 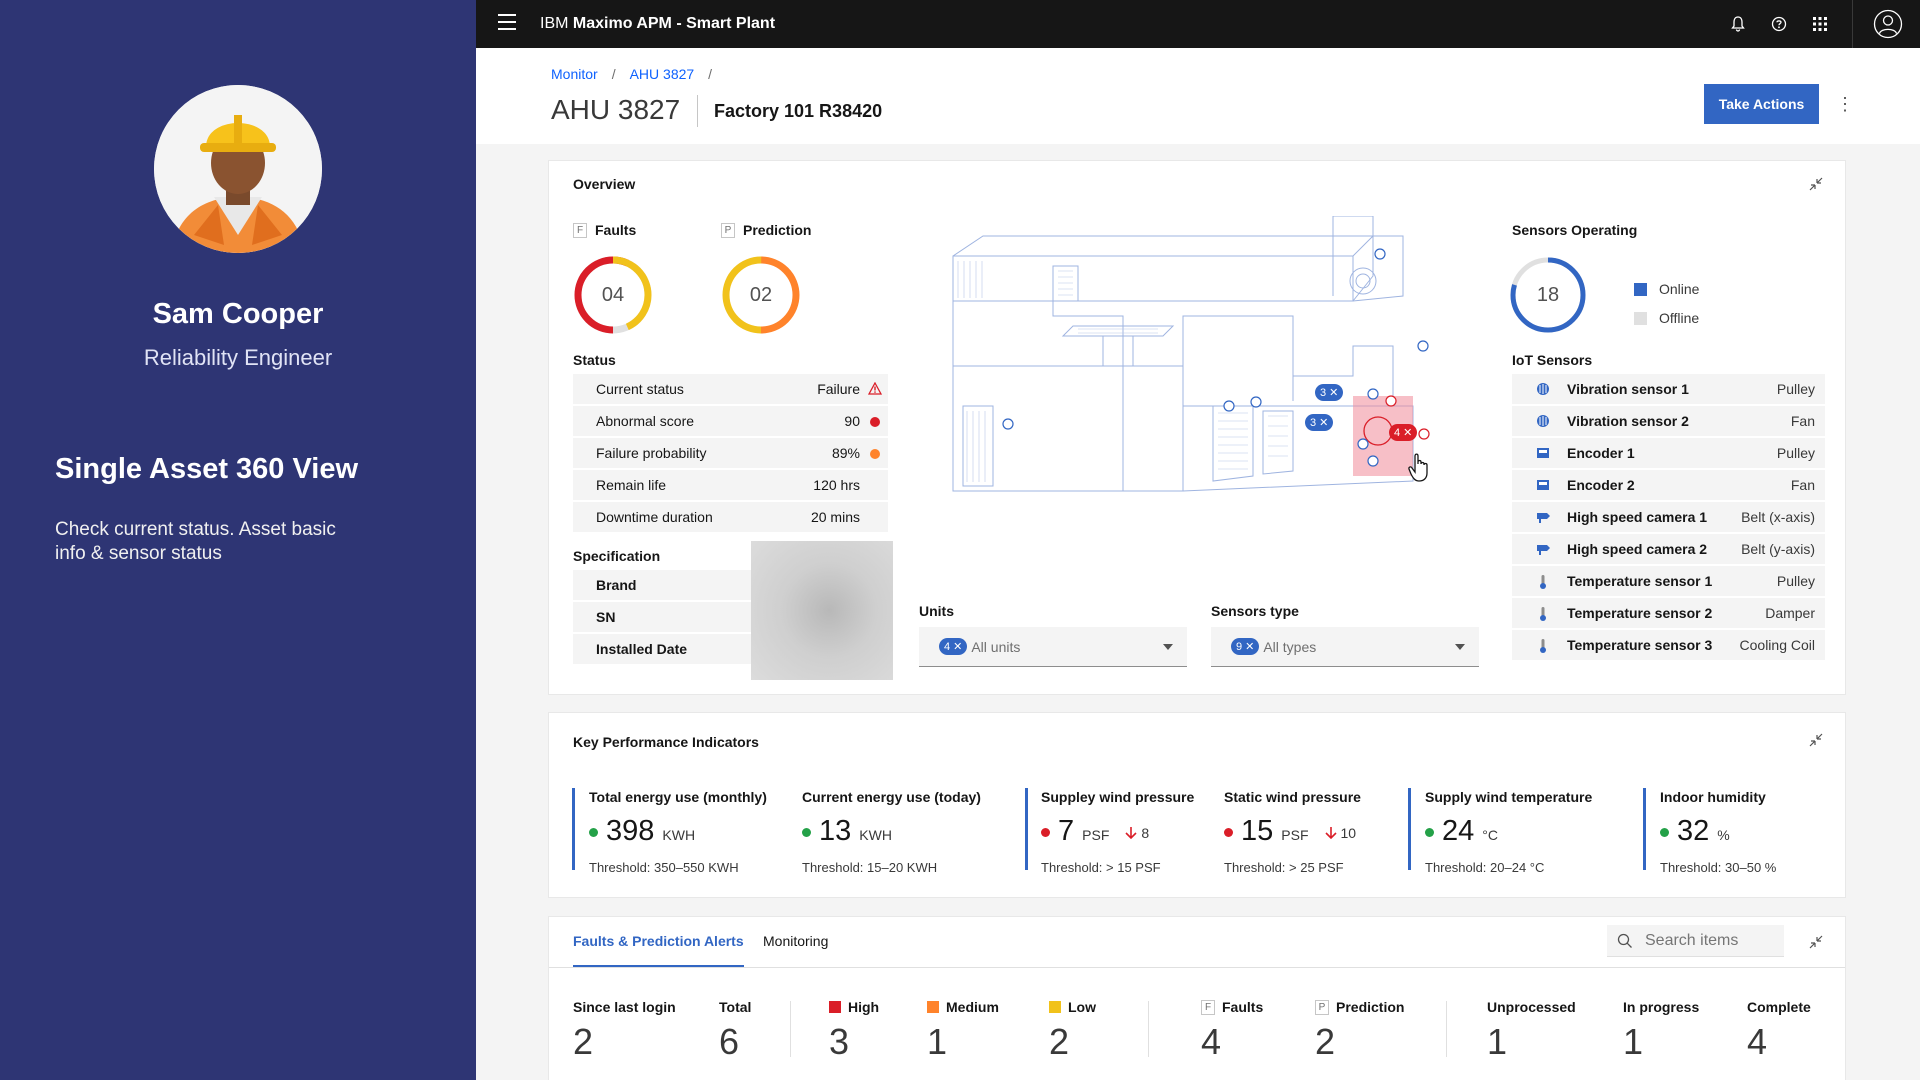 What do you see at coordinates (580, 230) in the screenshot?
I see `faults-tag: F` at bounding box center [580, 230].